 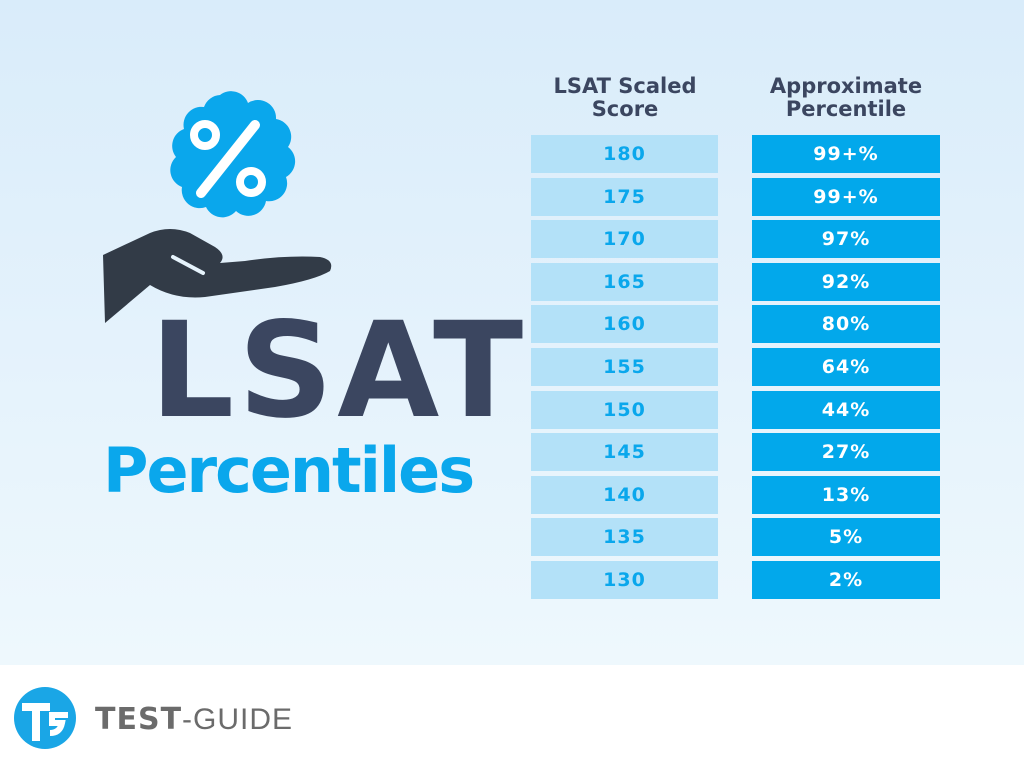 I want to click on score-cell: 165, so click(x=624, y=281).